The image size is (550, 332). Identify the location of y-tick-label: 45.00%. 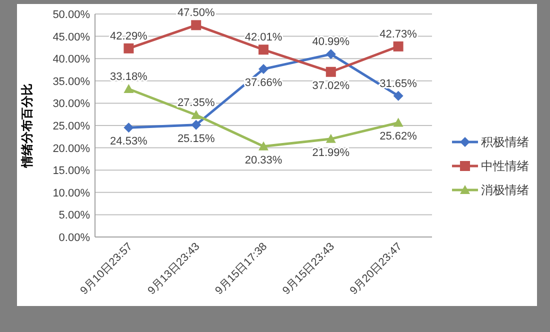
(71, 37).